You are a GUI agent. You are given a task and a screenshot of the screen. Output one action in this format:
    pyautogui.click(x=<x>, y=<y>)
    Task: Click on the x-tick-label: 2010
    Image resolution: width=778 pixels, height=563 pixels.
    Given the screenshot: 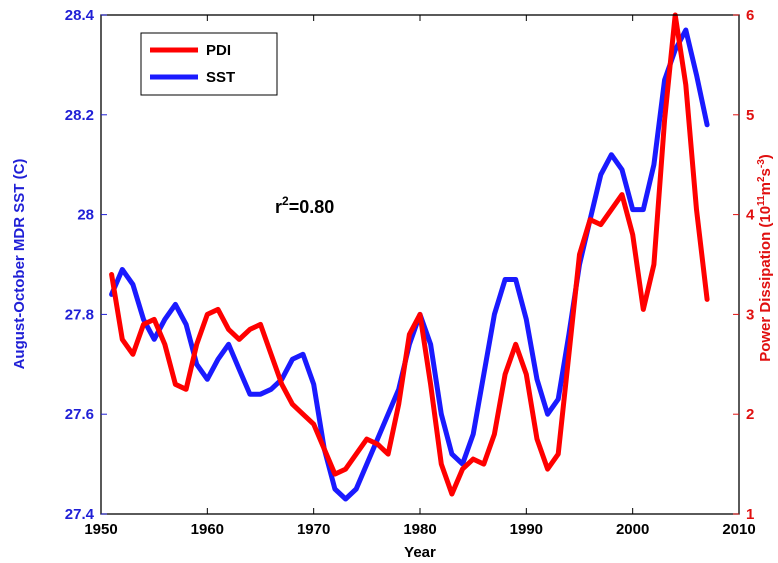 What is the action you would take?
    pyautogui.click(x=738, y=529)
    